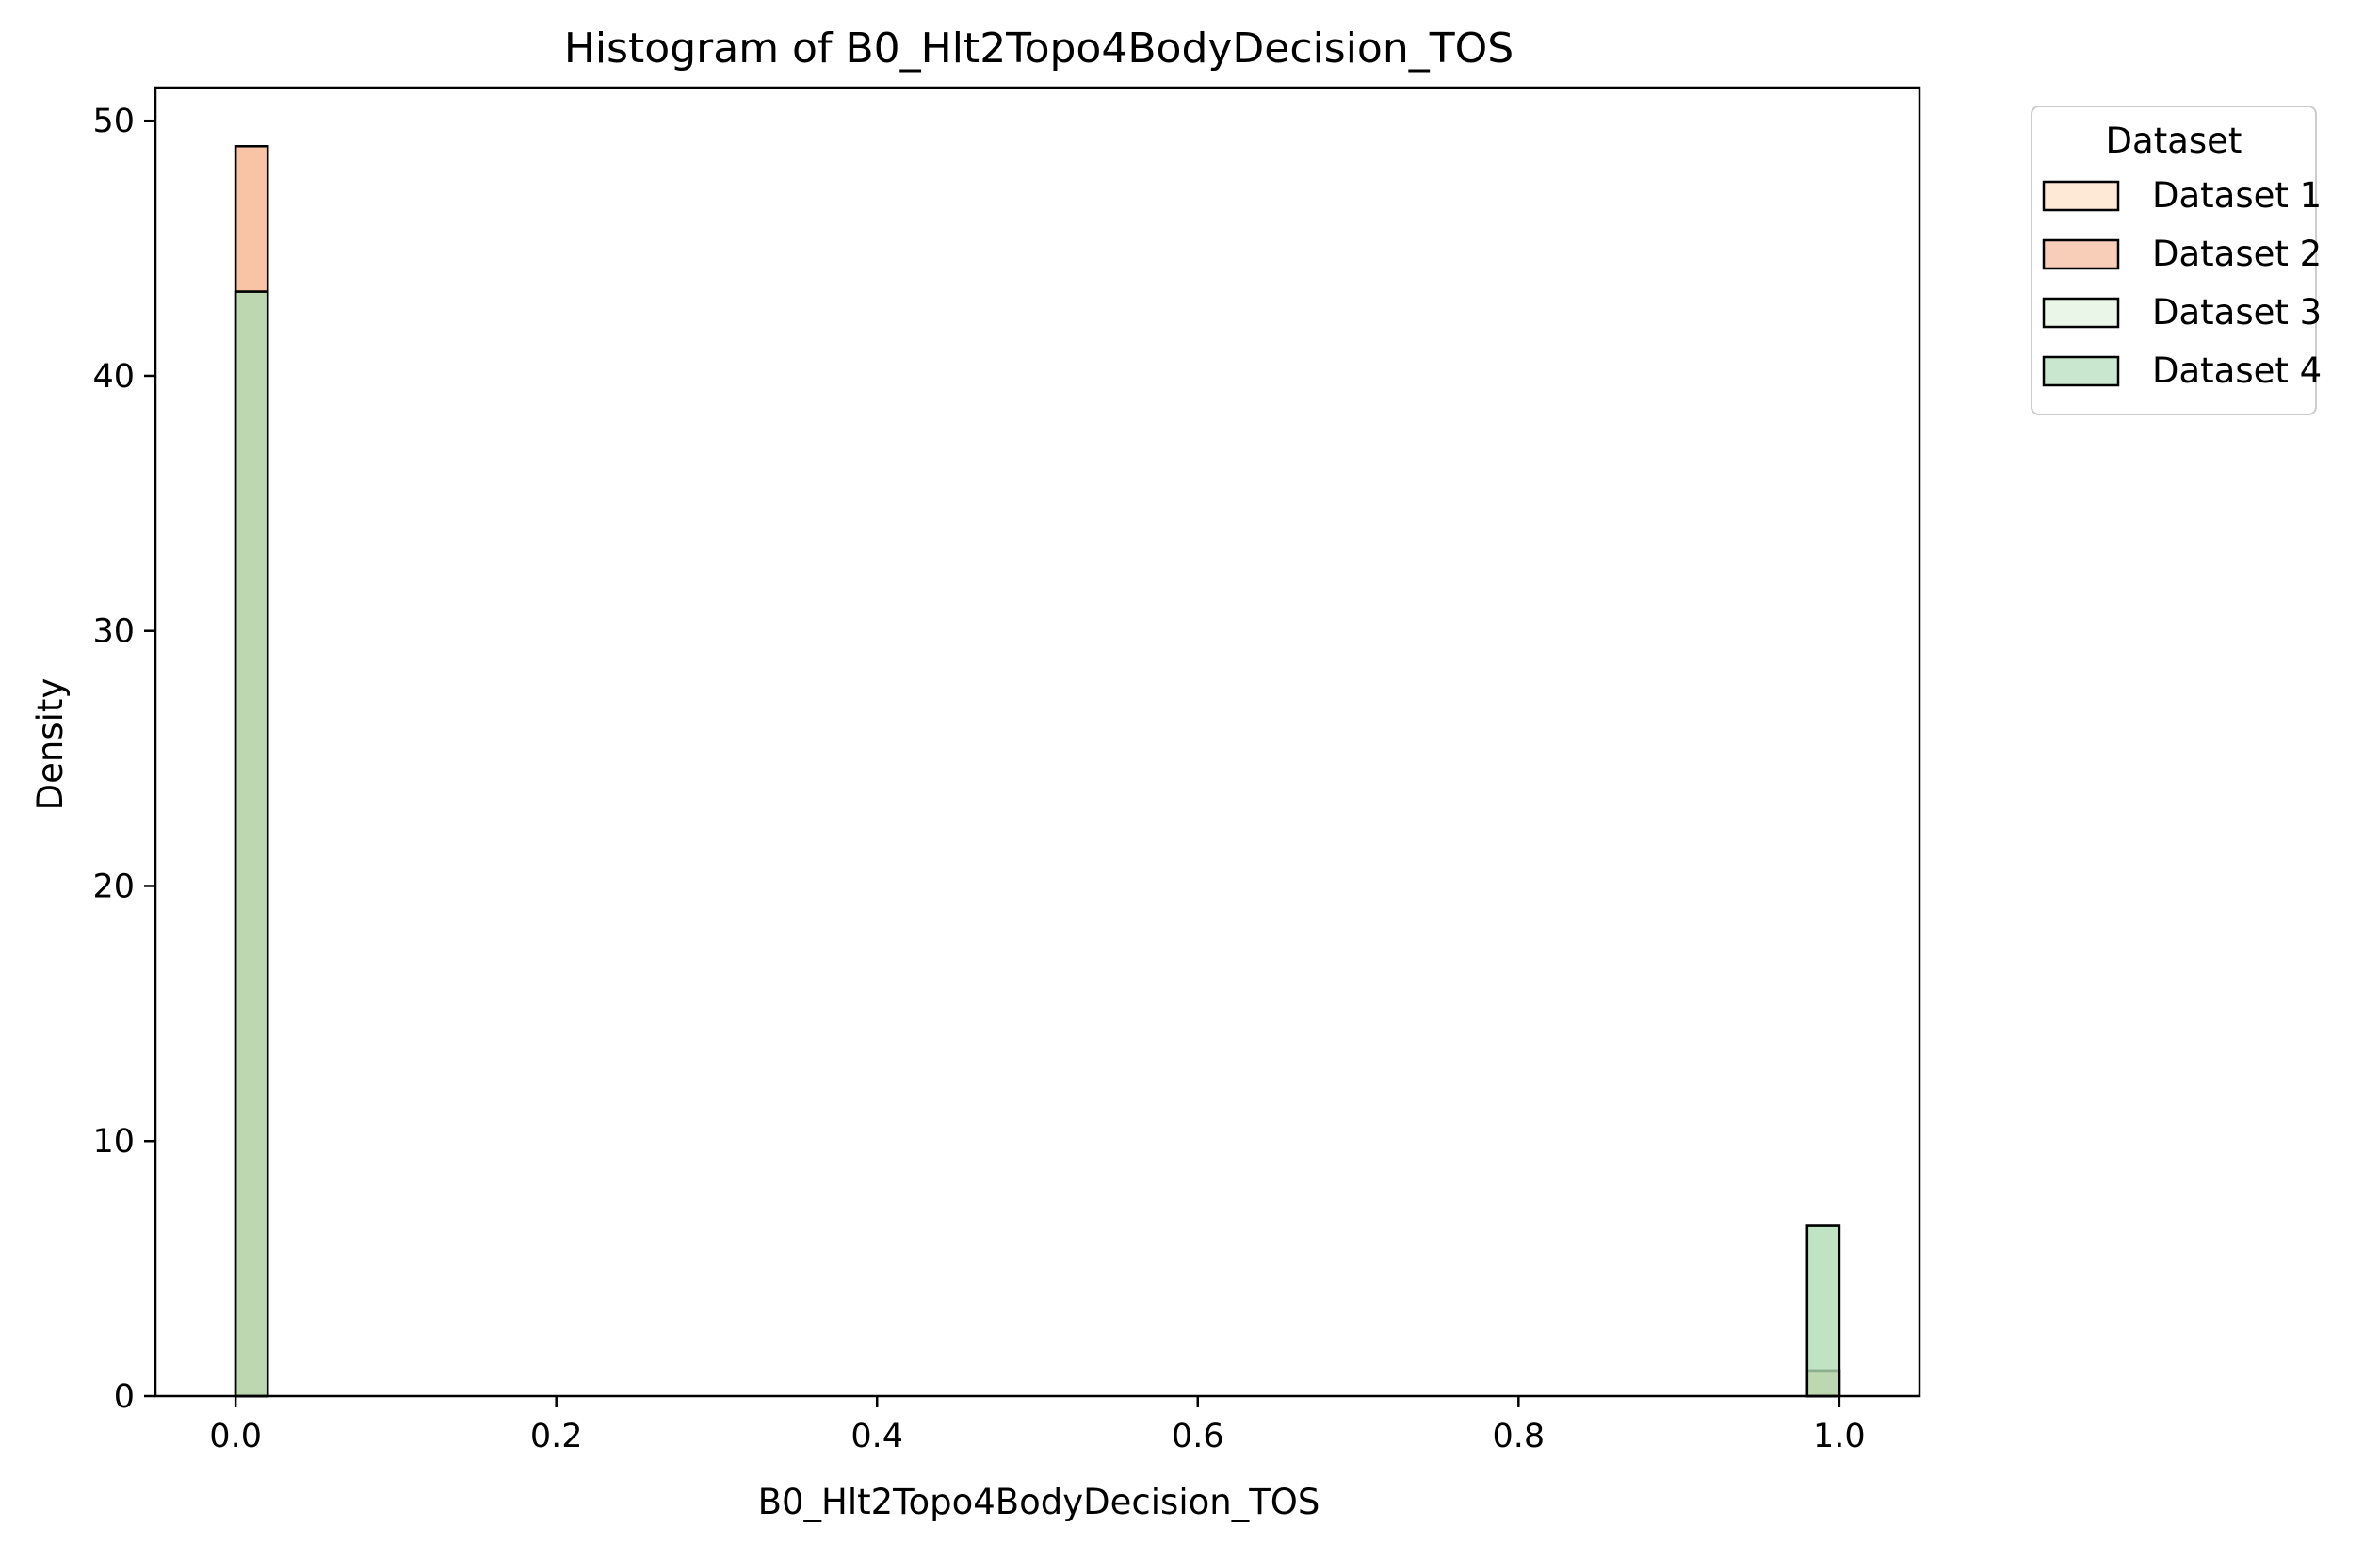 The width and height of the screenshot is (2380, 1544). I want to click on y-tick-label: 30, so click(113, 632).